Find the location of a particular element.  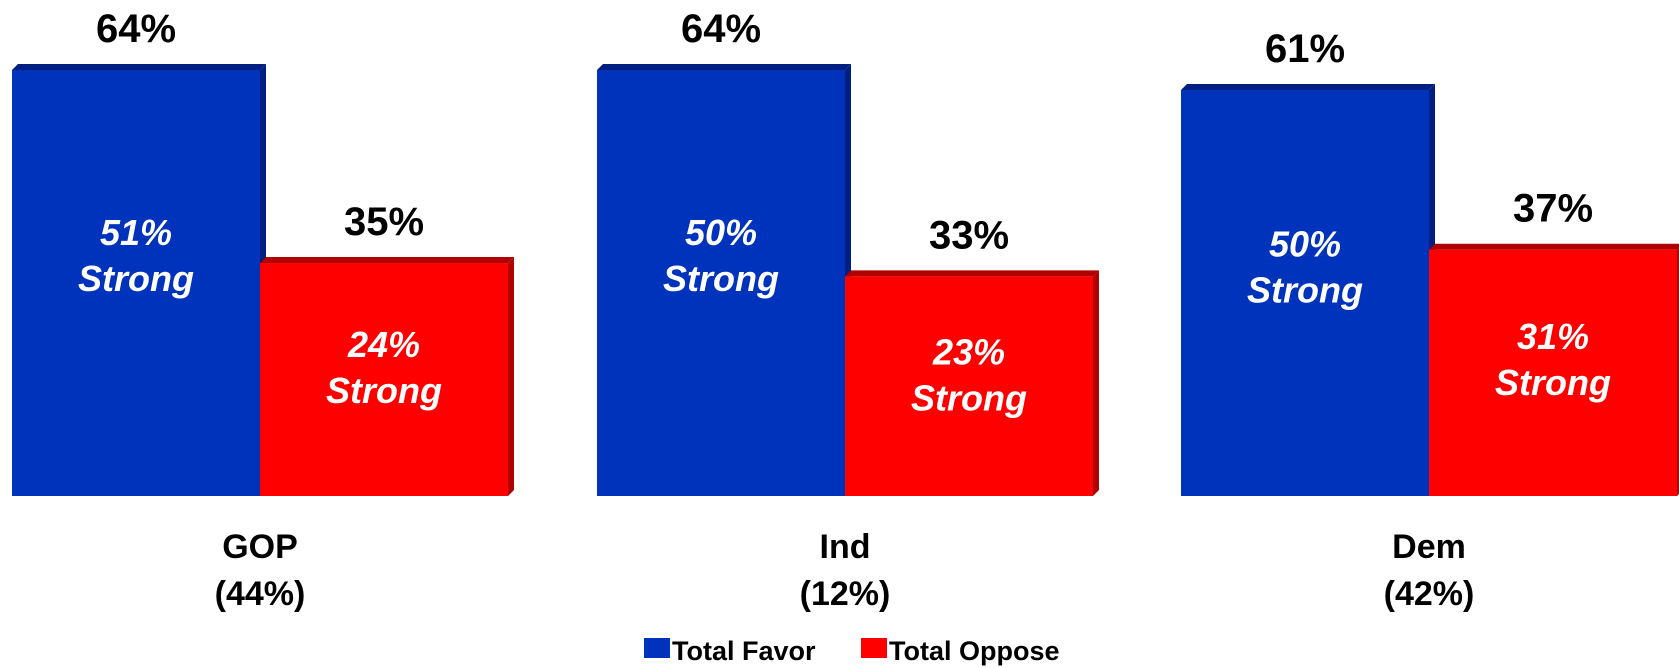

value-label-dem-total-oppose: 37% is located at coordinates (1553, 209).